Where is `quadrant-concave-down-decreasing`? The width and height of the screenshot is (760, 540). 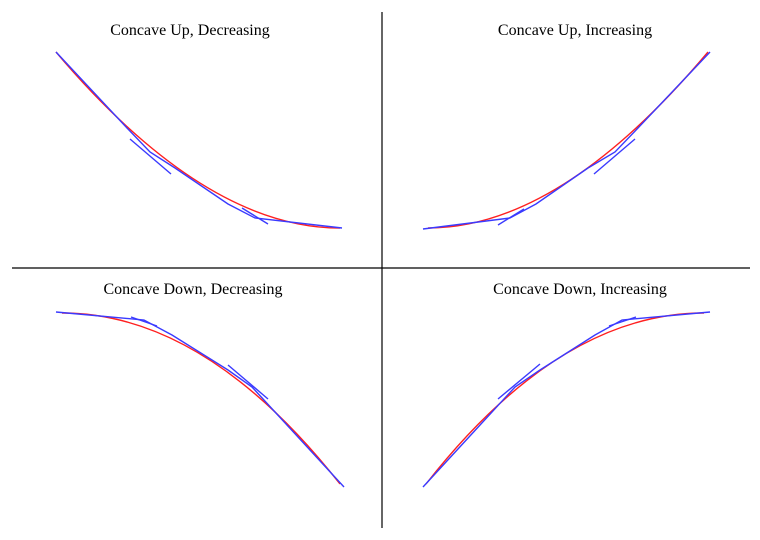
quadrant-concave-down-decreasing is located at coordinates (200, 399).